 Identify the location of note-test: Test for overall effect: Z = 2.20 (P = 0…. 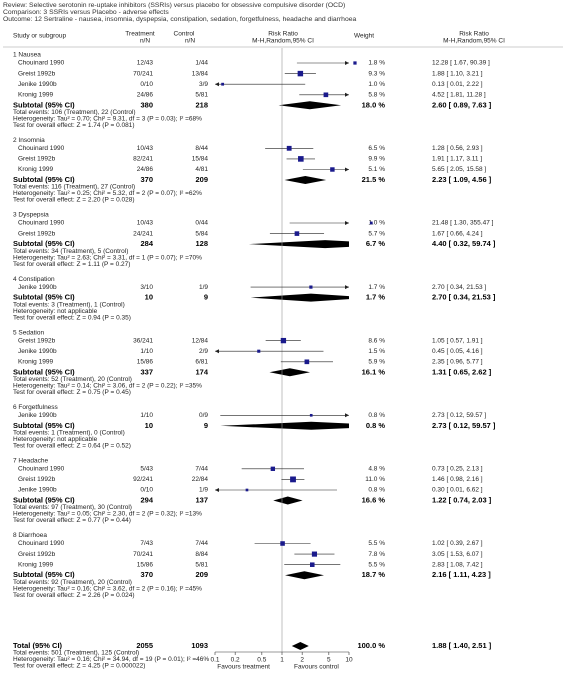
(74, 200).